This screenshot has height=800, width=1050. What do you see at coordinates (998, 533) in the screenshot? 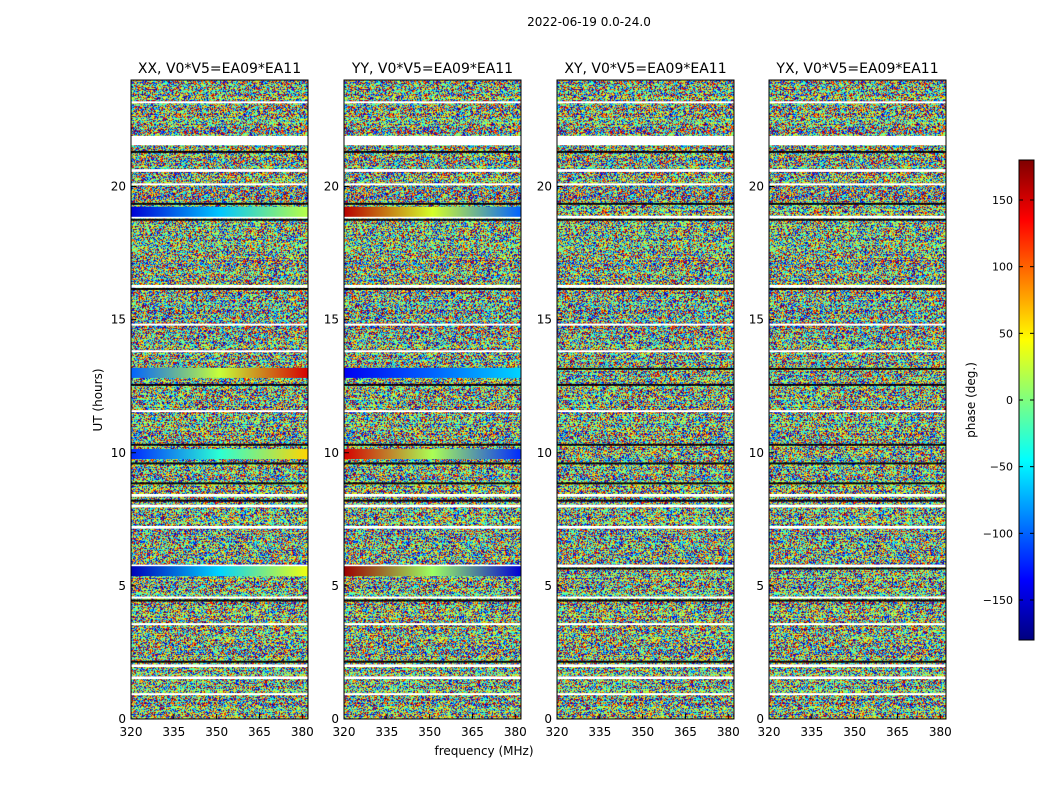
I see `colorbar-tick-label: −100` at bounding box center [998, 533].